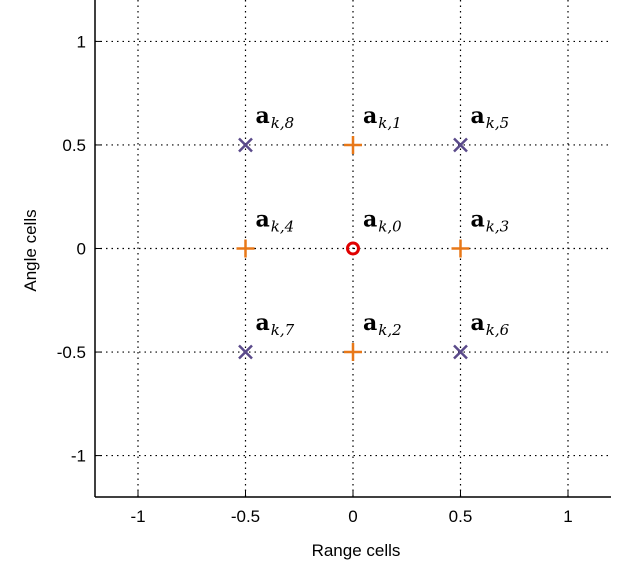  What do you see at coordinates (567, 516) in the screenshot?
I see `x-tick-label: 1` at bounding box center [567, 516].